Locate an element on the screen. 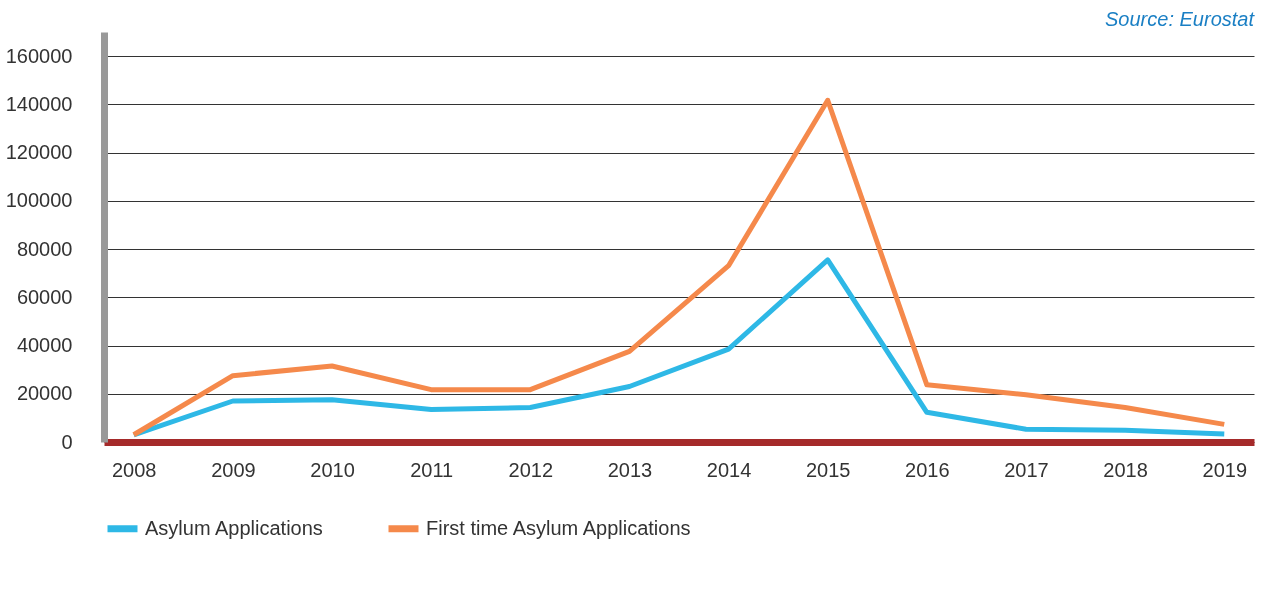 The image size is (1288, 592). x-tick-label: 2016 is located at coordinates (927, 469).